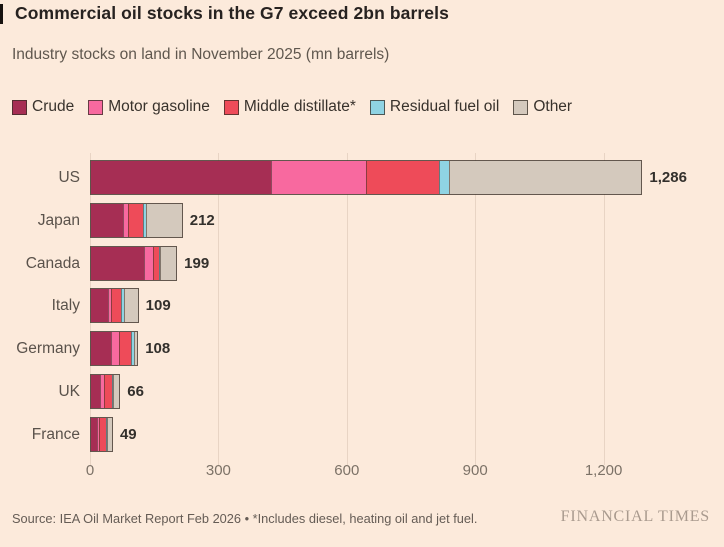 Image resolution: width=724 pixels, height=547 pixels. What do you see at coordinates (158, 348) in the screenshot?
I see `bar-total-label: 108` at bounding box center [158, 348].